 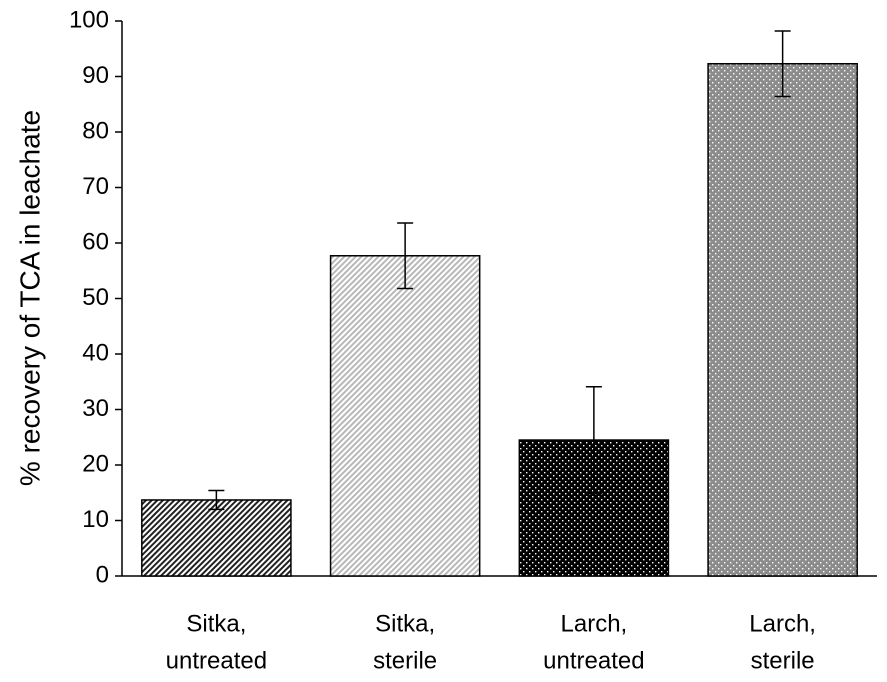 I want to click on y-tick-label: 40, so click(x=95, y=352).